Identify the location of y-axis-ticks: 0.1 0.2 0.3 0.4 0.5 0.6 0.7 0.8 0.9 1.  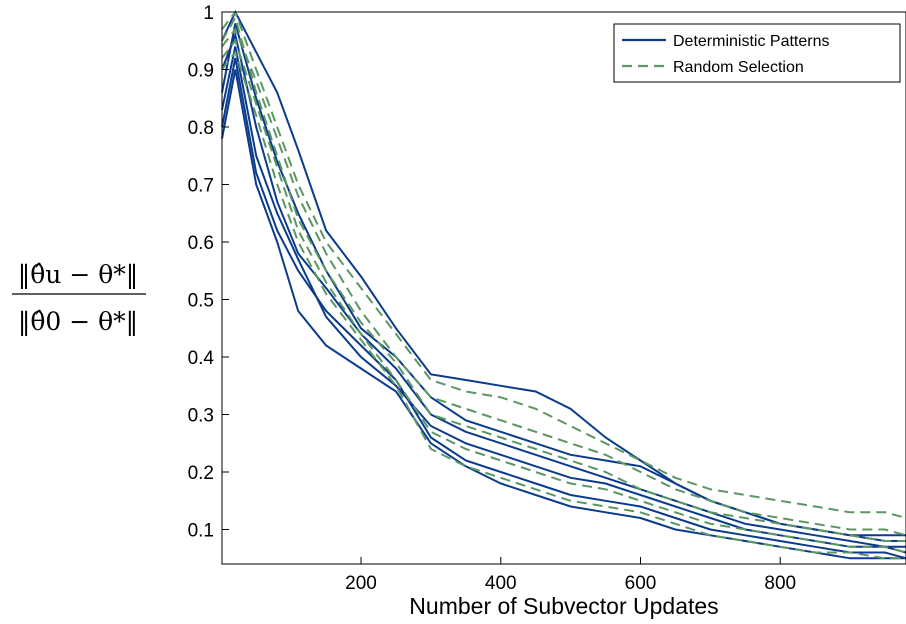
(208, 272).